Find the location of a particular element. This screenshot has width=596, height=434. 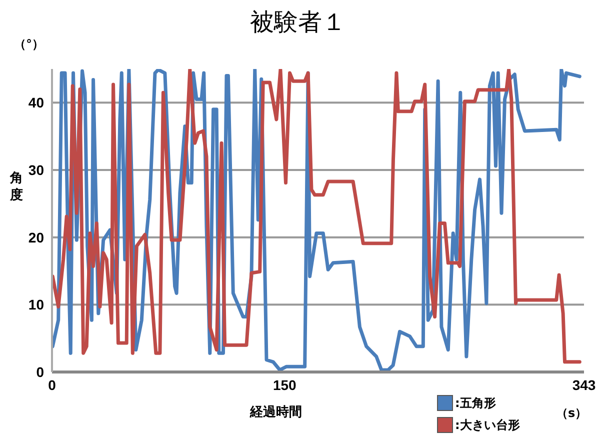

y-tick-label: 30 is located at coordinates (36, 170).